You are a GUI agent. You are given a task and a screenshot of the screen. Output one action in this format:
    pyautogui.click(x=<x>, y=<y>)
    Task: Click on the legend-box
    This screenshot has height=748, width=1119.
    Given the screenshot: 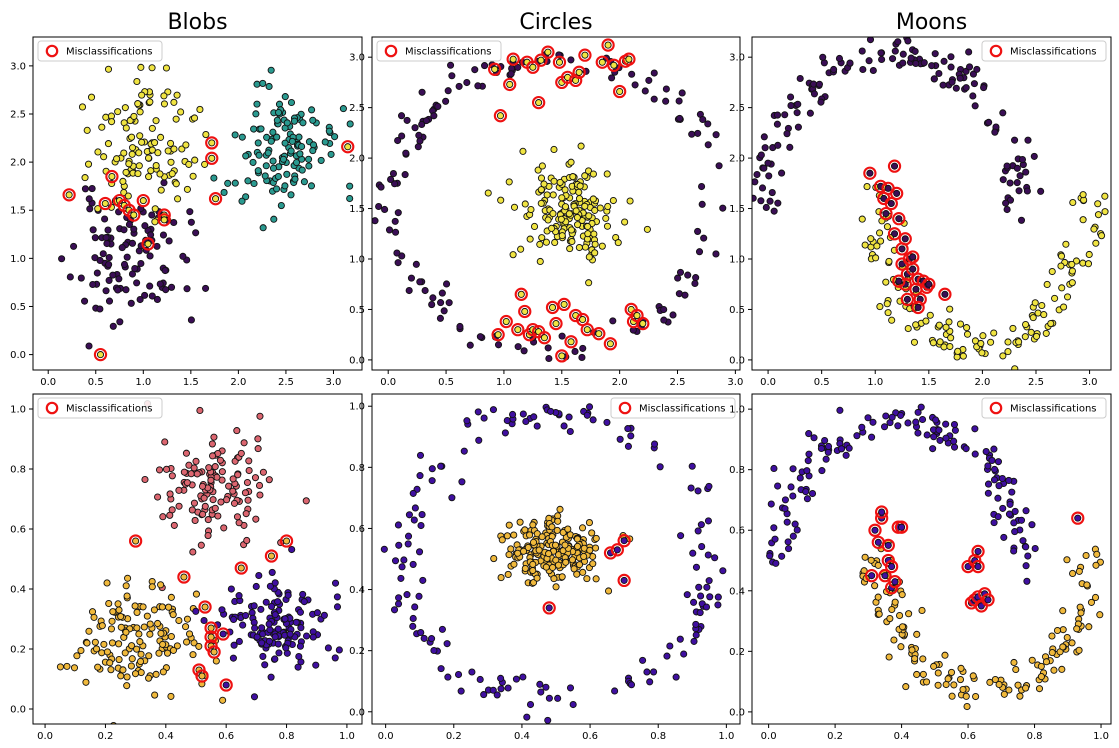 What is the action you would take?
    pyautogui.click(x=439, y=51)
    